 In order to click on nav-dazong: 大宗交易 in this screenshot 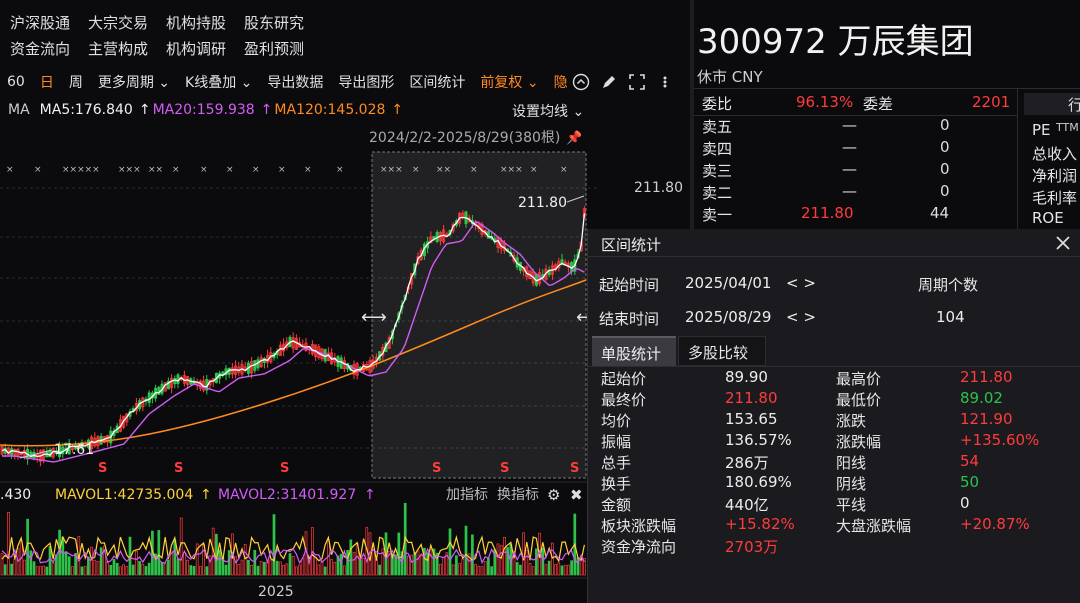, I will do `click(118, 23)`.